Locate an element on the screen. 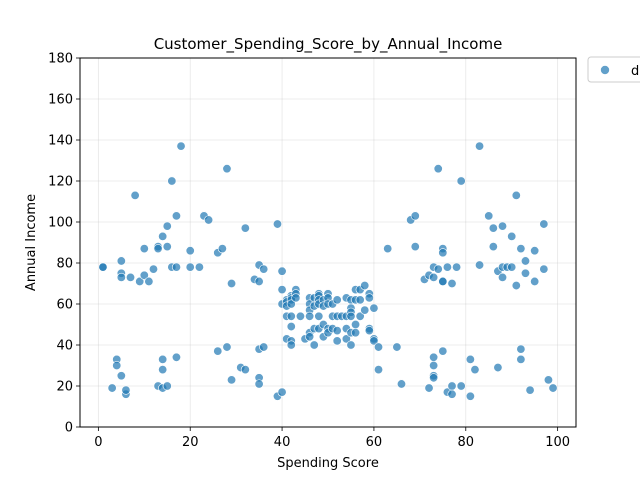 The width and height of the screenshot is (640, 480). y-axis-label: Annual Income is located at coordinates (31, 242).